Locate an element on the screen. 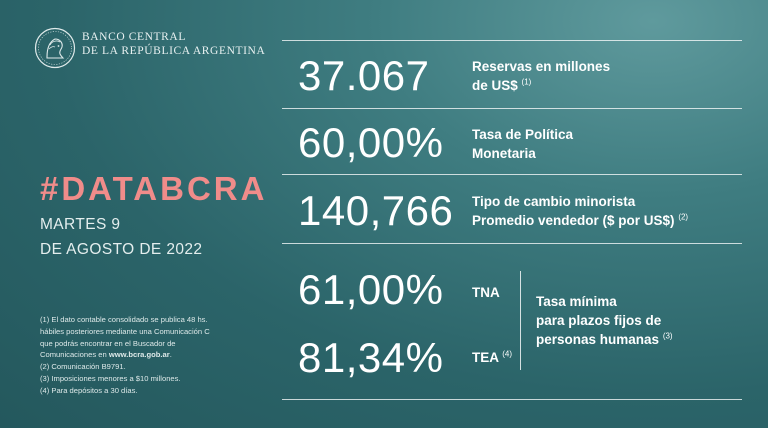 The width and height of the screenshot is (768, 428). policy-rate-value: 60,00% is located at coordinates (371, 142).